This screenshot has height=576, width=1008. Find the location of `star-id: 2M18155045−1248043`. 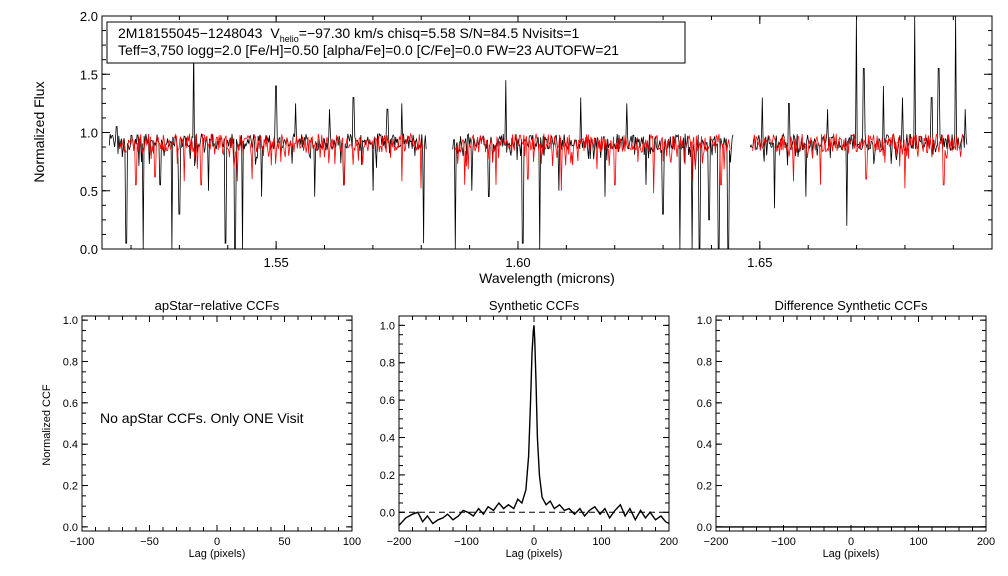

star-id: 2M18155045−1248043 is located at coordinates (190, 33).